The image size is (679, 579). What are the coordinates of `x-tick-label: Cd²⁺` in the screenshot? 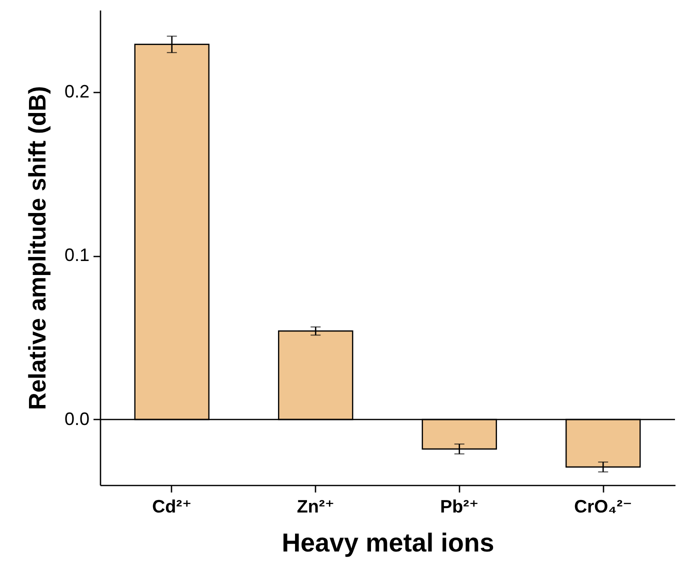 It's located at (172, 506).